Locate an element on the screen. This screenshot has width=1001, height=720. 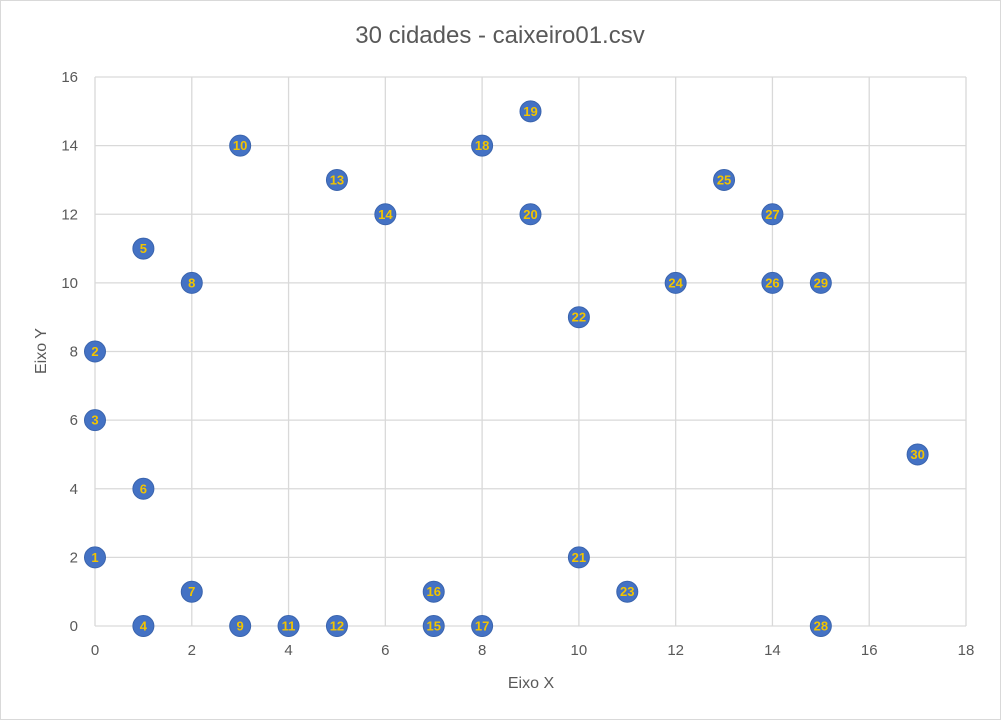
city-label: 10 is located at coordinates (240, 145).